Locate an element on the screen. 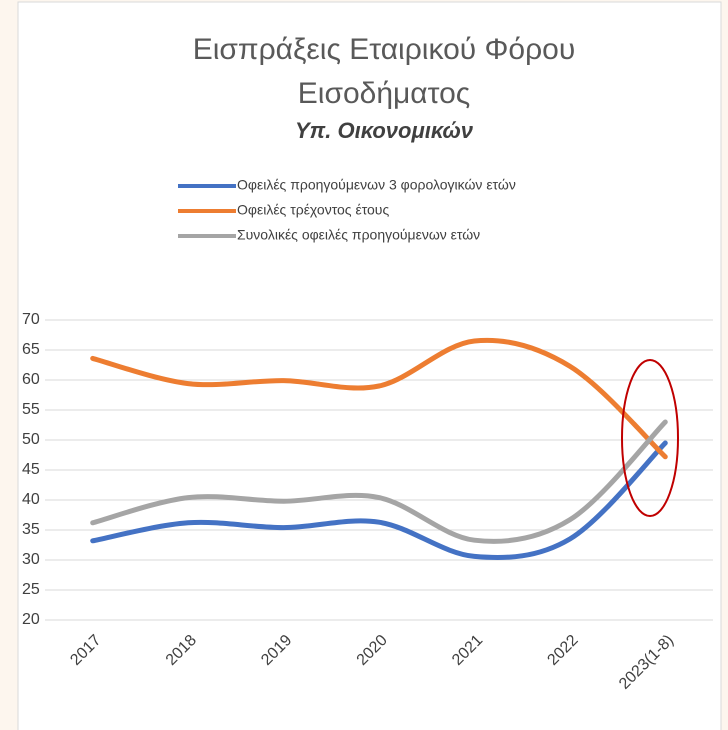 The image size is (728, 730). legend-label: Οφειλές τρέχοντος έτους is located at coordinates (313, 210).